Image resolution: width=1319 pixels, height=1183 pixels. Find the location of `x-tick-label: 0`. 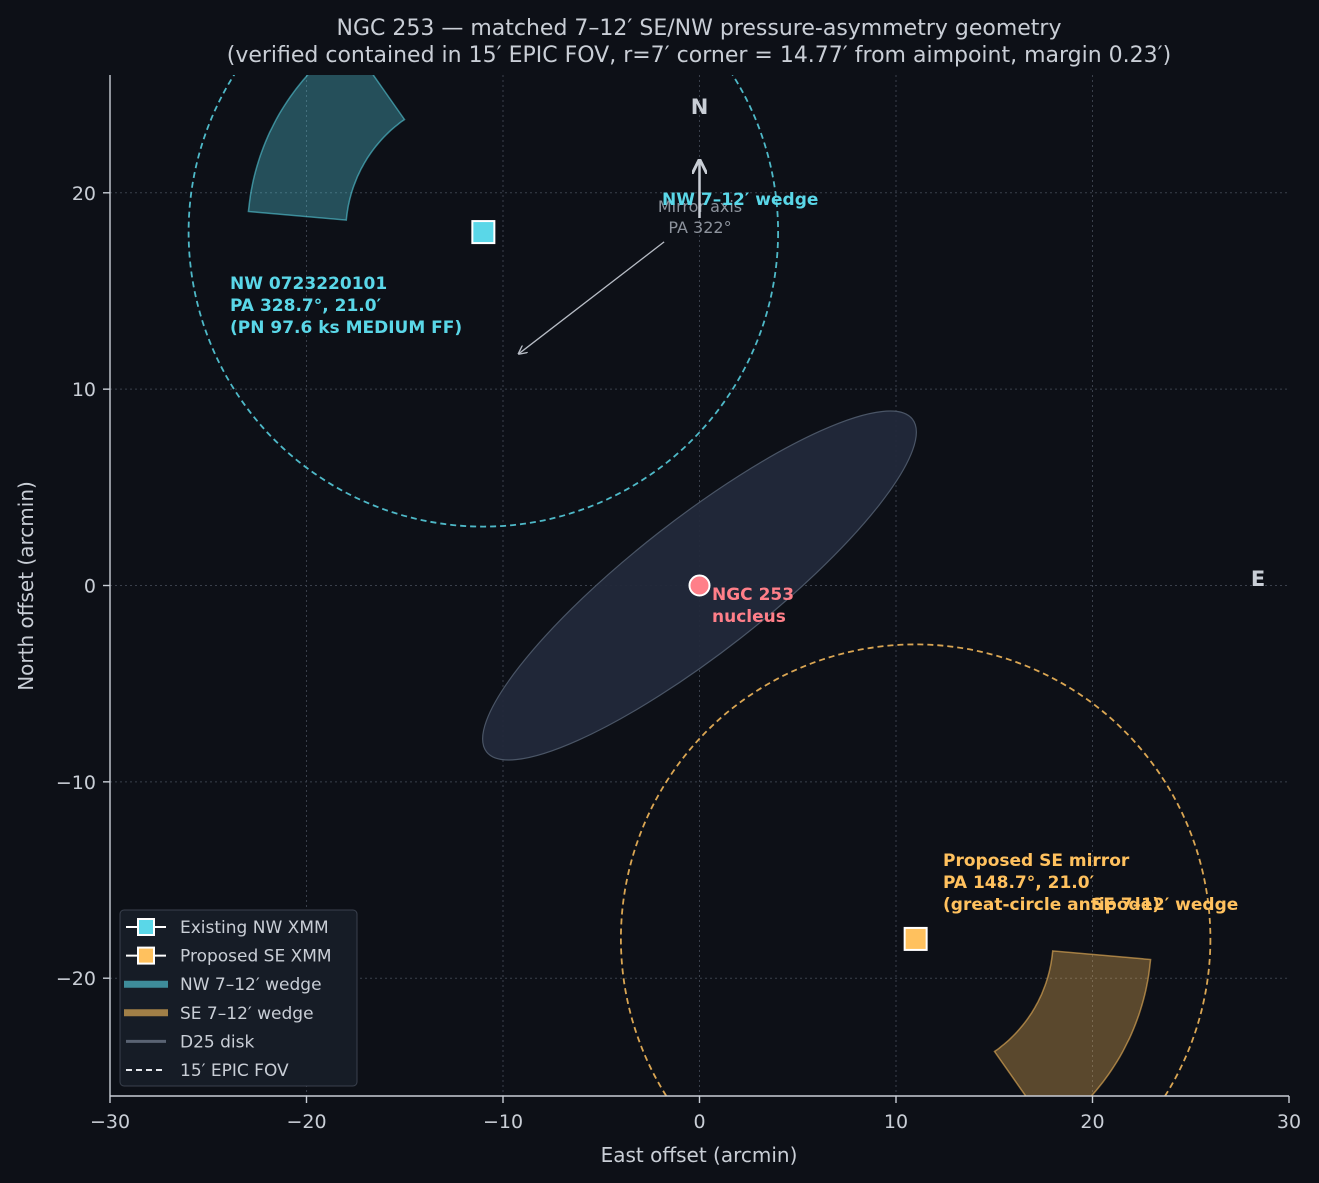

x-tick-label: 0 is located at coordinates (699, 1122).